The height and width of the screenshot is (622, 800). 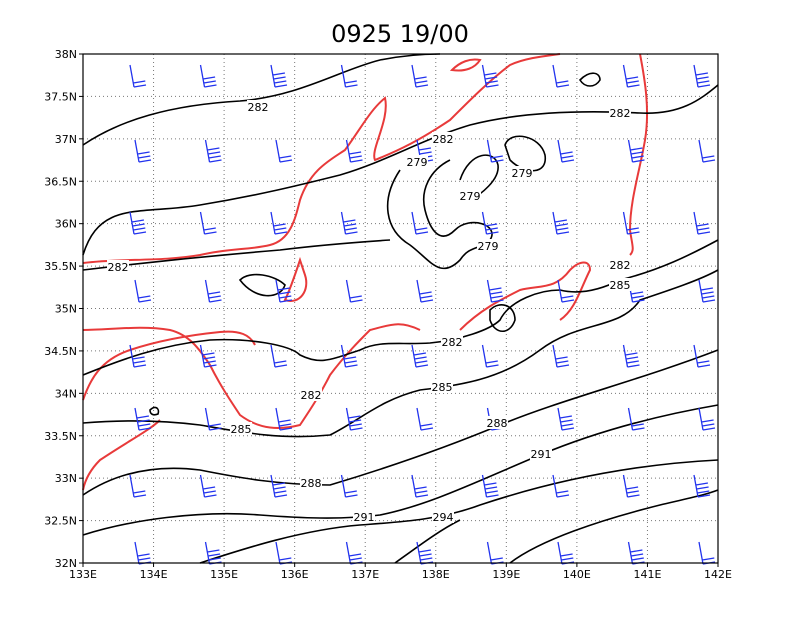 I want to click on lat-label: 36N, so click(x=66, y=224).